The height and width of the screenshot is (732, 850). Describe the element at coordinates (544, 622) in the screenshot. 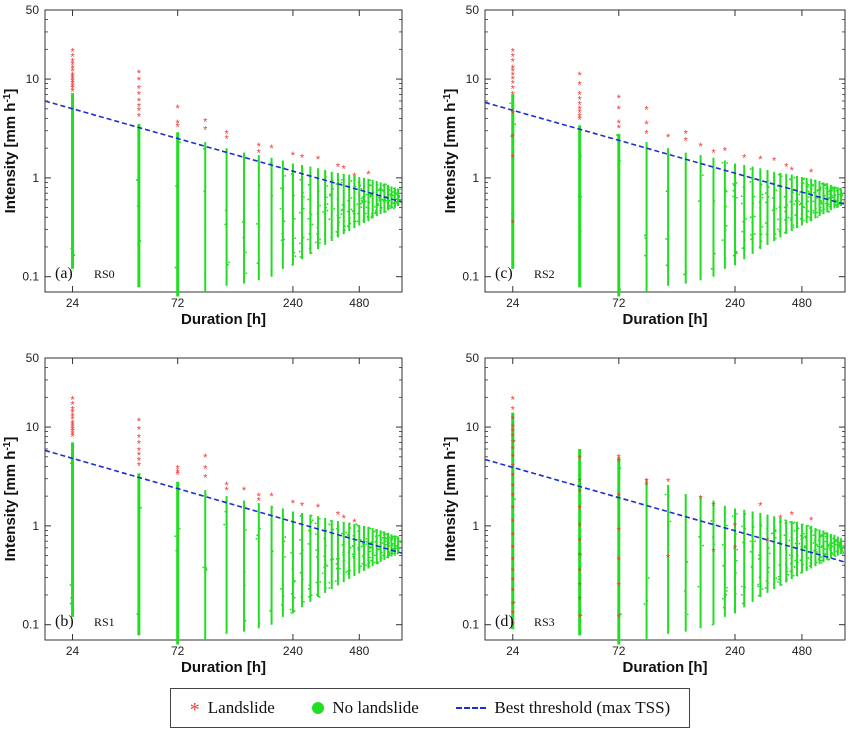

I see `panel-tag: RS3` at that location.